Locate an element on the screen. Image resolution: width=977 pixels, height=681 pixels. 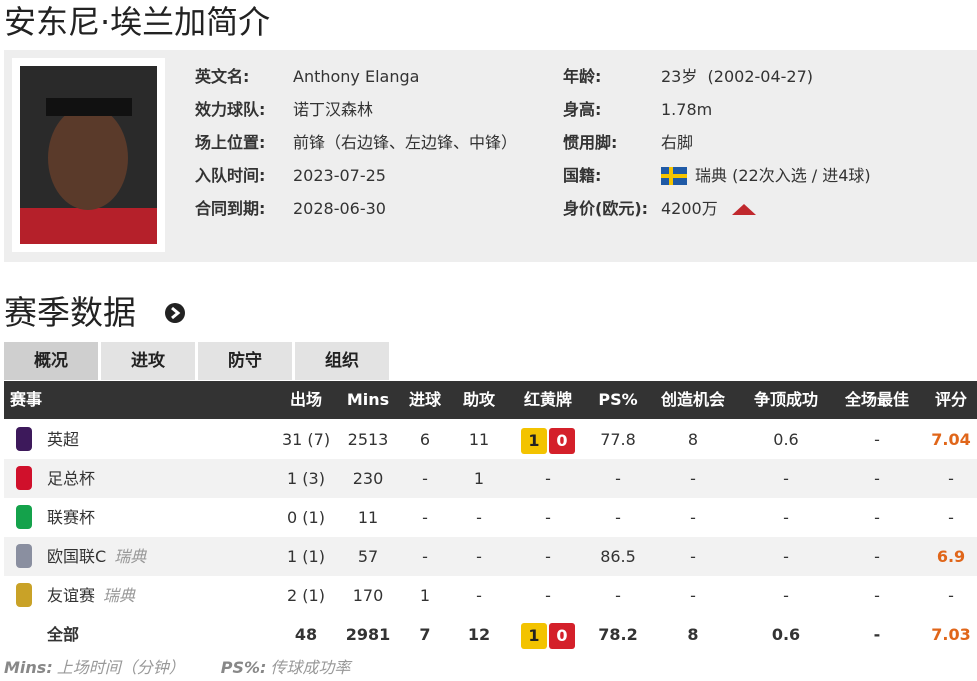
table-cell: 12 is located at coordinates (479, 634).